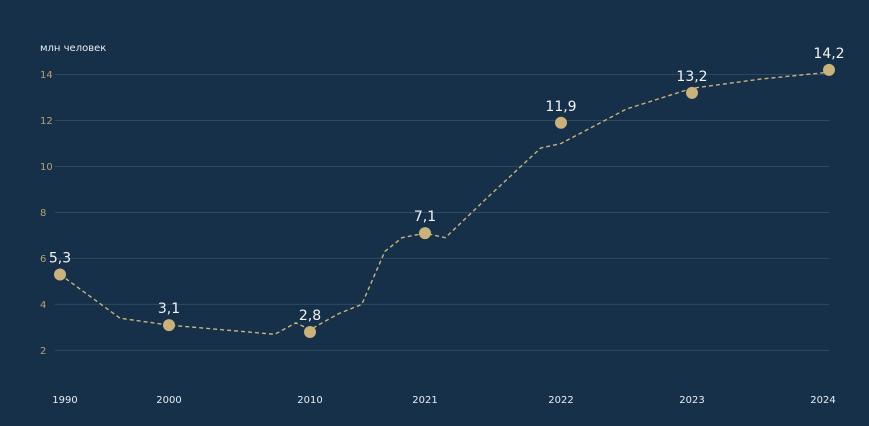  I want to click on y-axis-ticks: 2 4 6 8 10 12 14, so click(46, 213).